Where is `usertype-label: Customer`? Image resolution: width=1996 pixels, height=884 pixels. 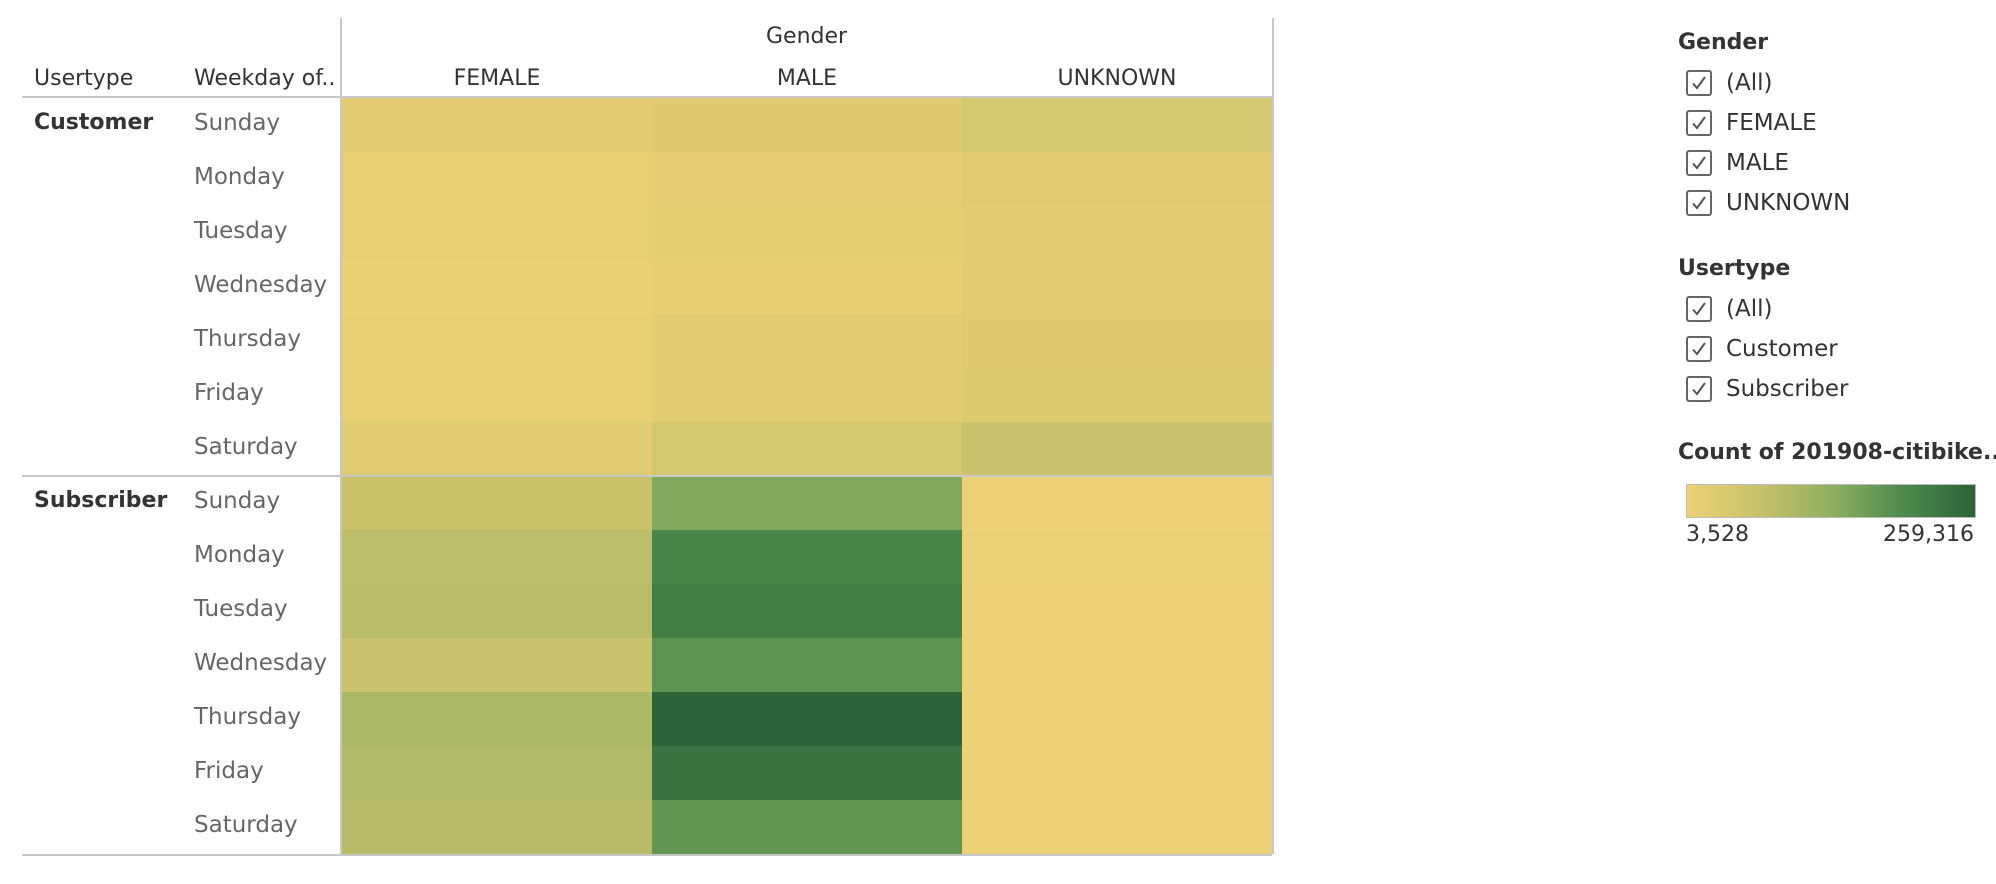 usertype-label: Customer is located at coordinates (94, 122).